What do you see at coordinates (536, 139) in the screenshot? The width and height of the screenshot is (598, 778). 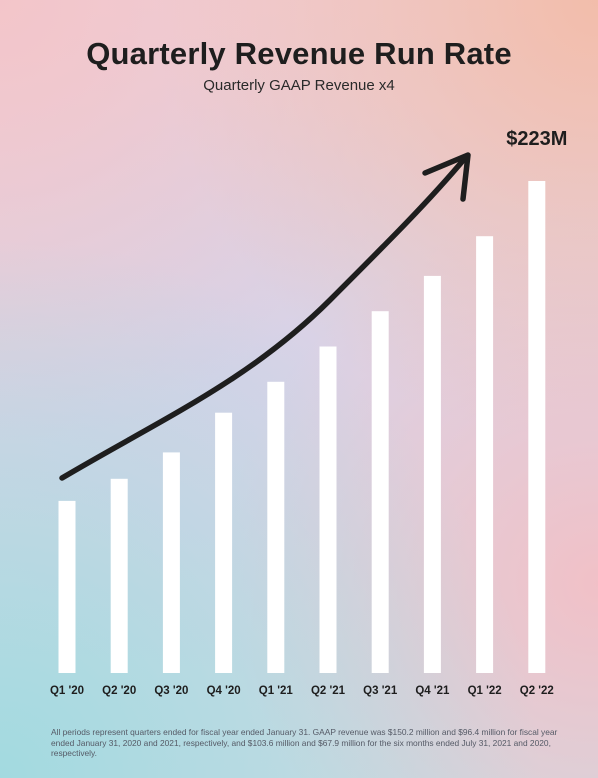 I see `value-annotation: $223M` at bounding box center [536, 139].